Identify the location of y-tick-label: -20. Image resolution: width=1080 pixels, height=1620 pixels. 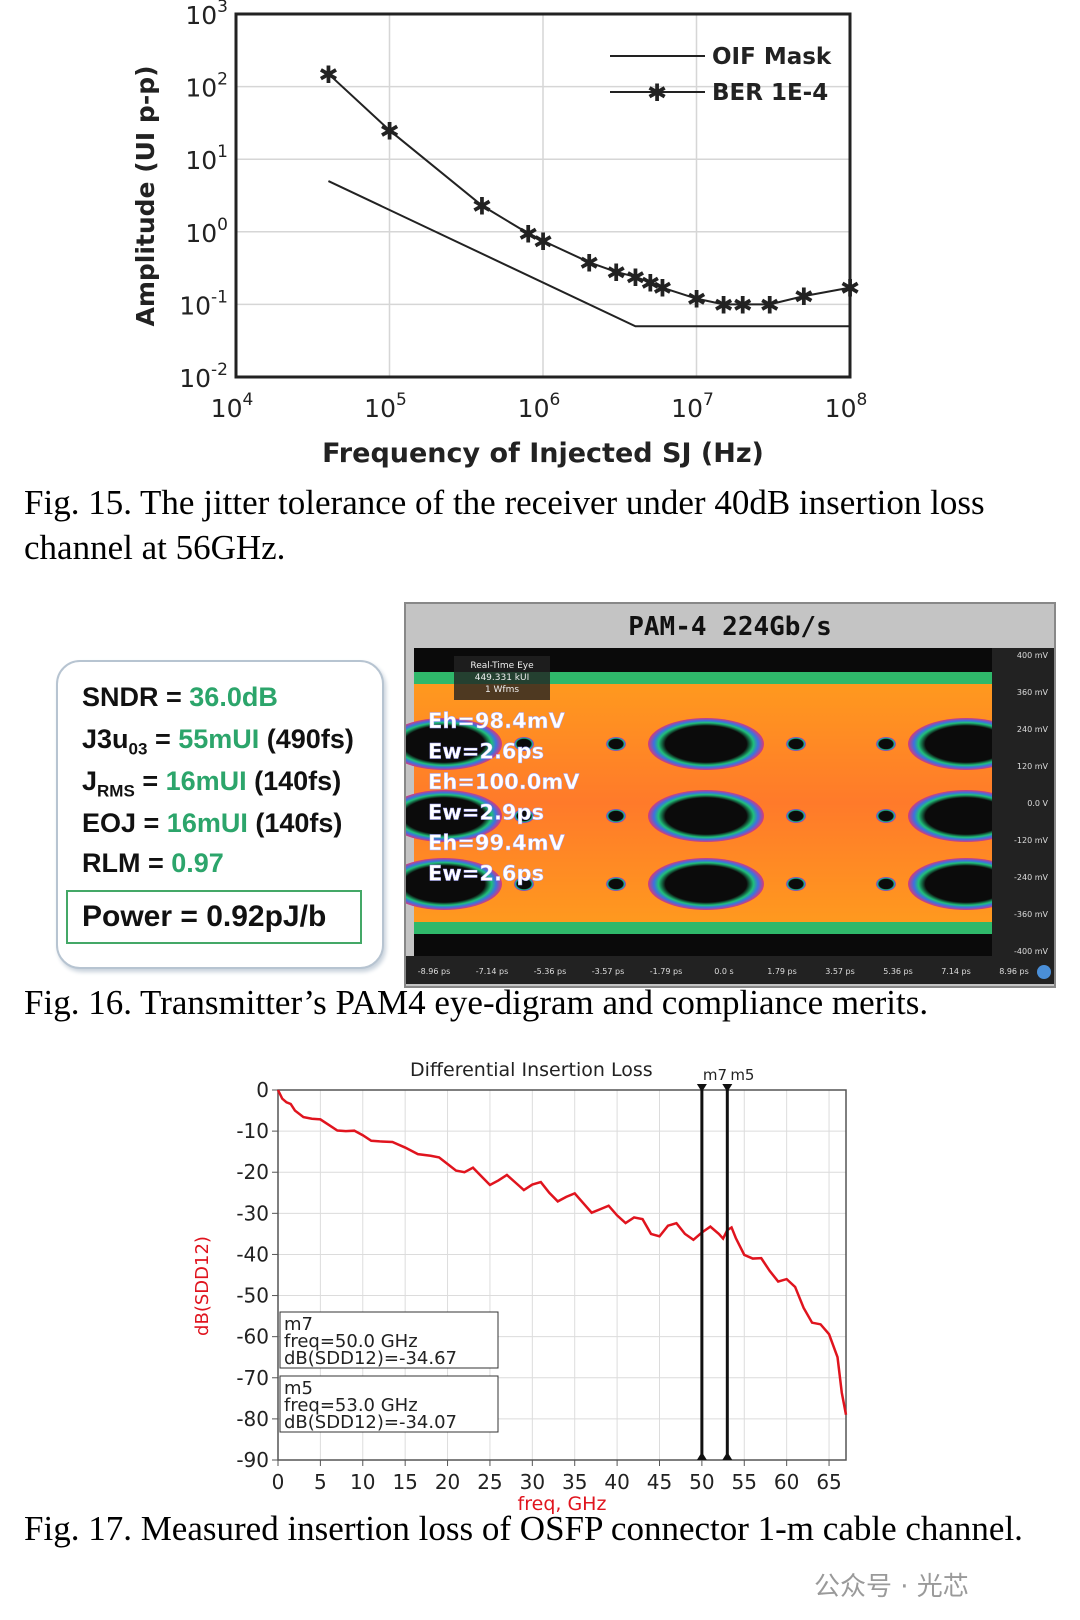
(252, 1172).